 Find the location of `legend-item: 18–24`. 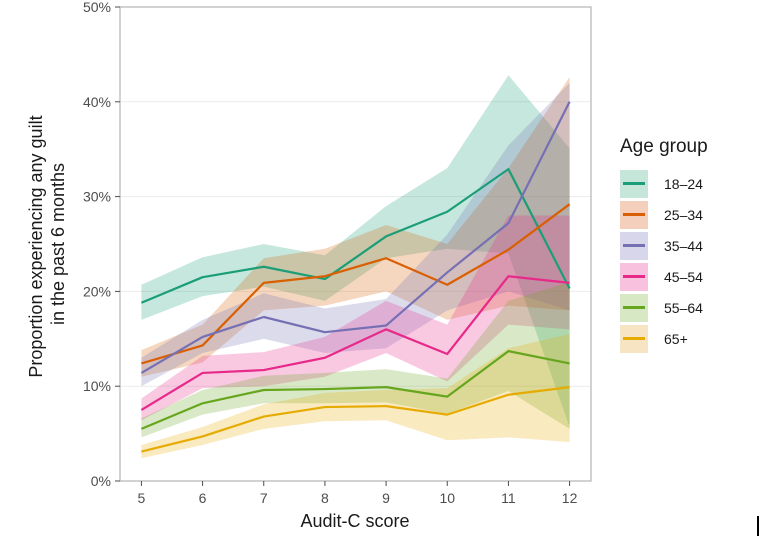

legend-item: 18–24 is located at coordinates (664, 183).